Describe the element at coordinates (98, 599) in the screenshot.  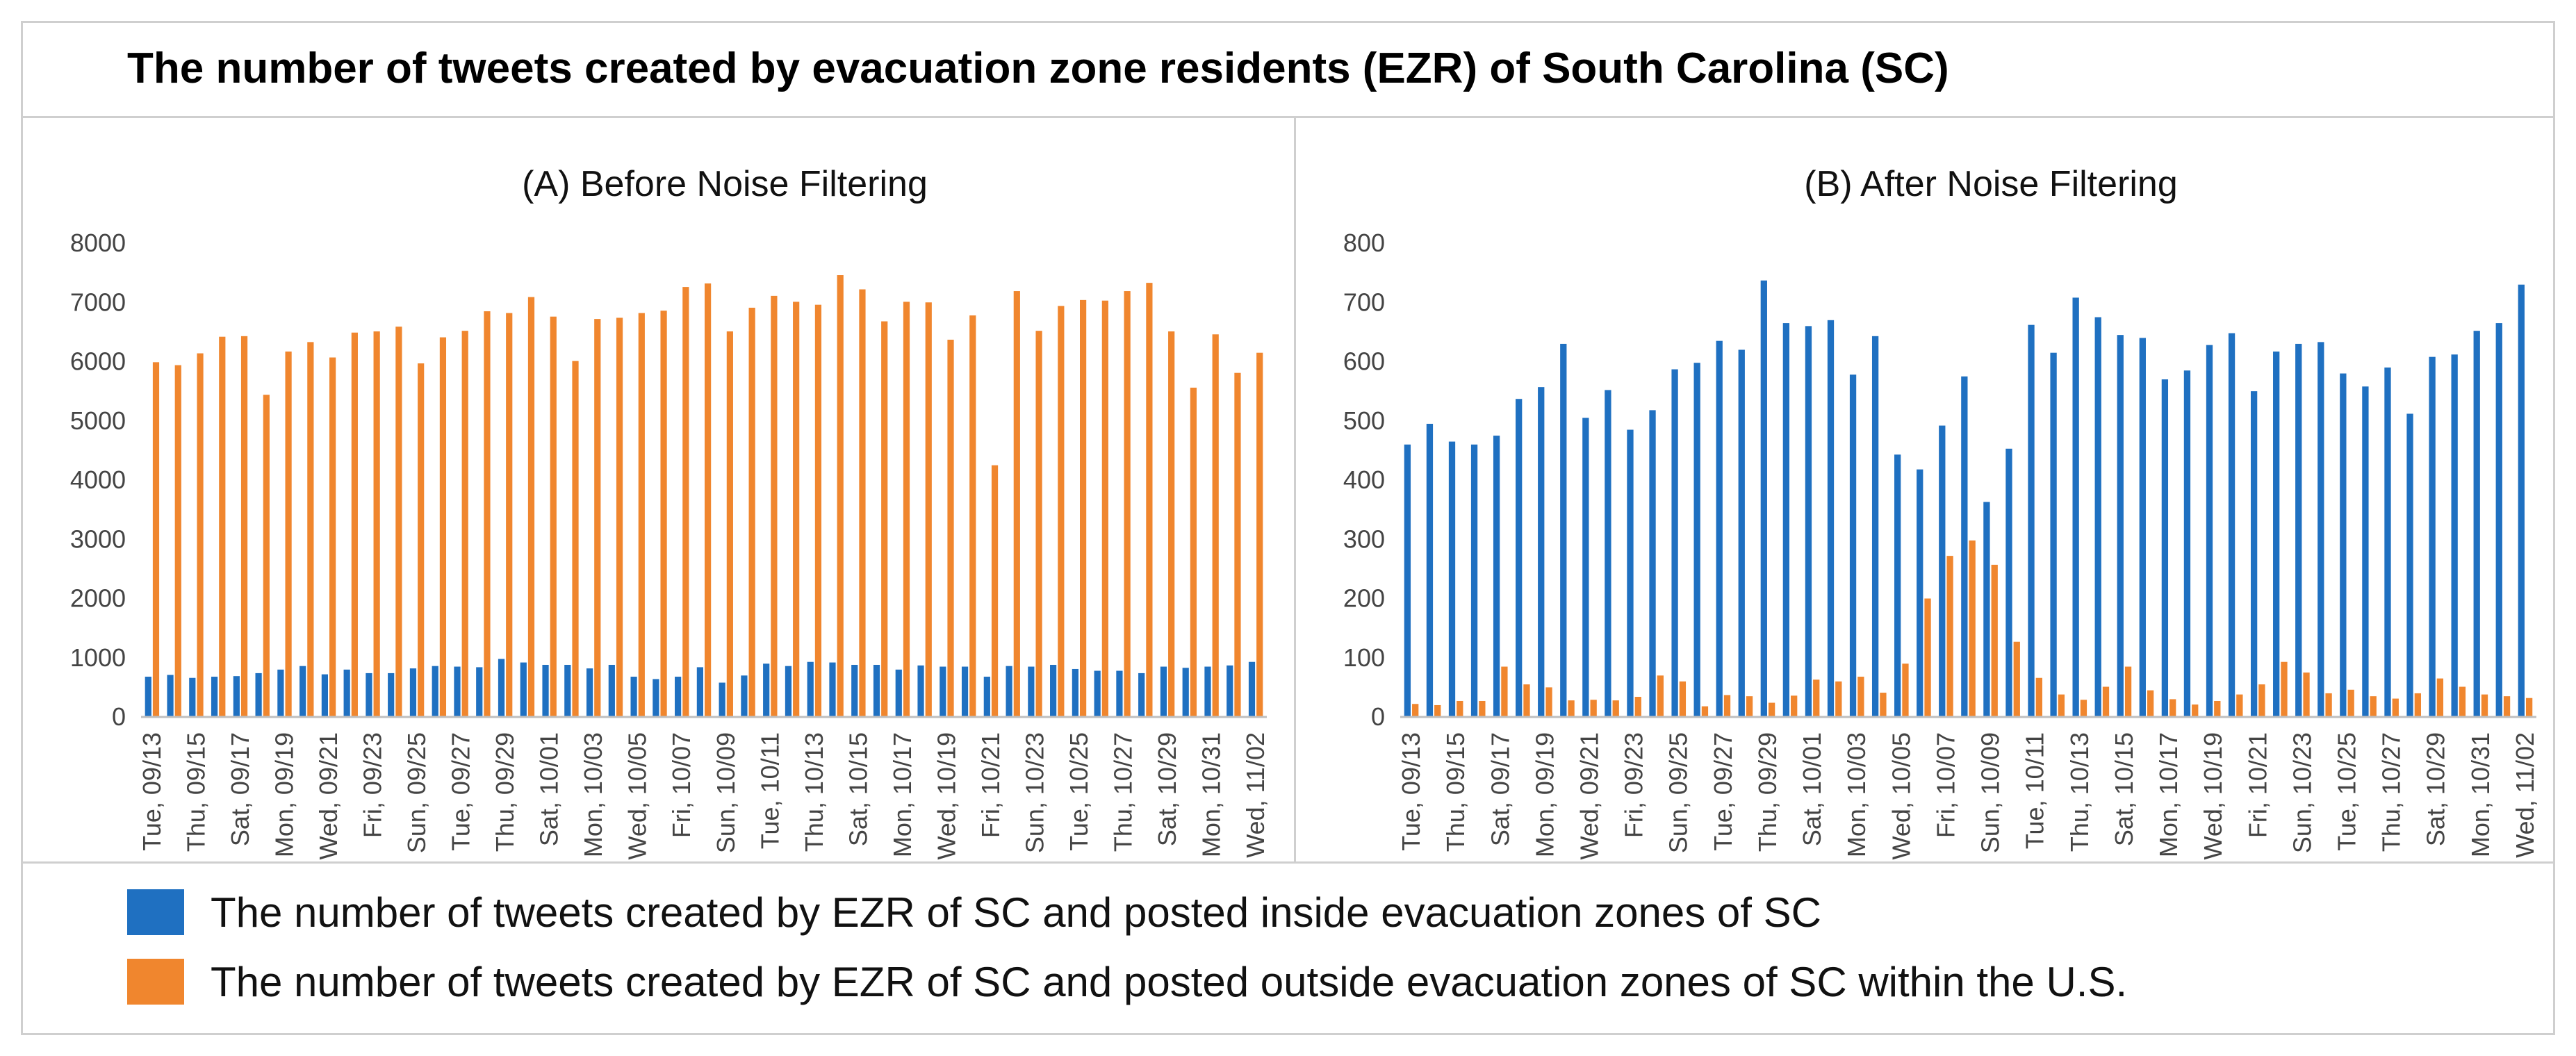
I see `y-tick-label: 2000` at that location.